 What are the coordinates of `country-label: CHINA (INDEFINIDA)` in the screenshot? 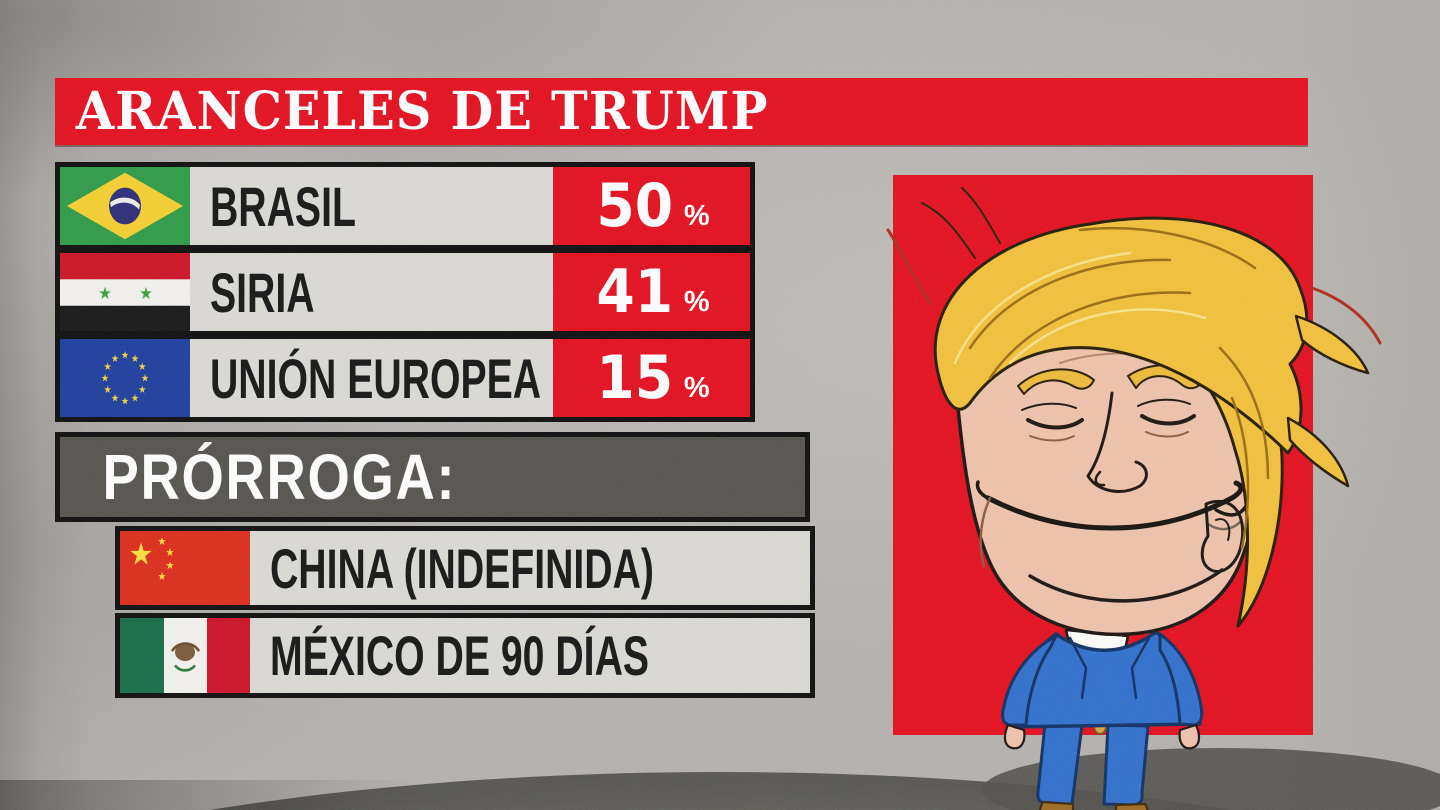 It's located at (462, 568).